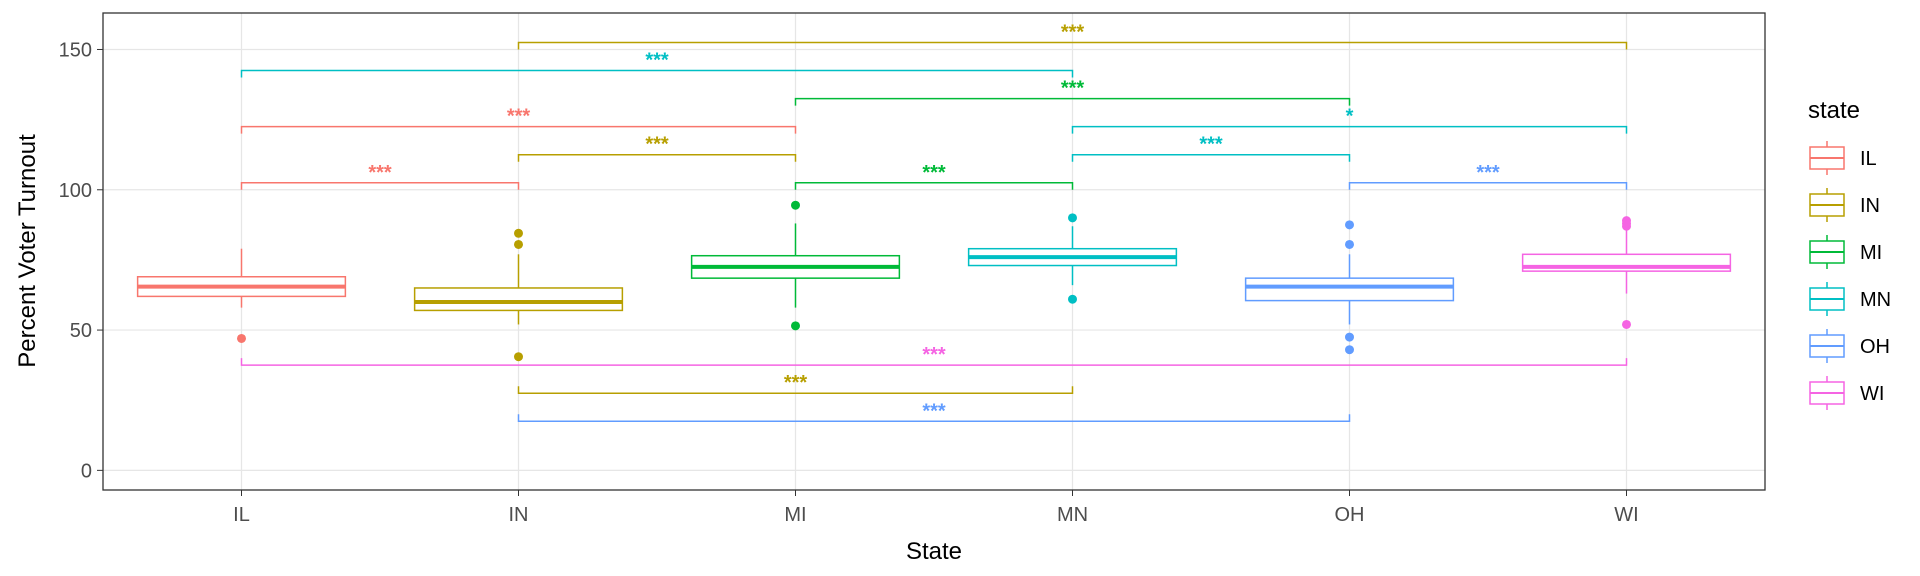 This screenshot has height=576, width=1920. I want to click on box-oh, so click(1349, 287).